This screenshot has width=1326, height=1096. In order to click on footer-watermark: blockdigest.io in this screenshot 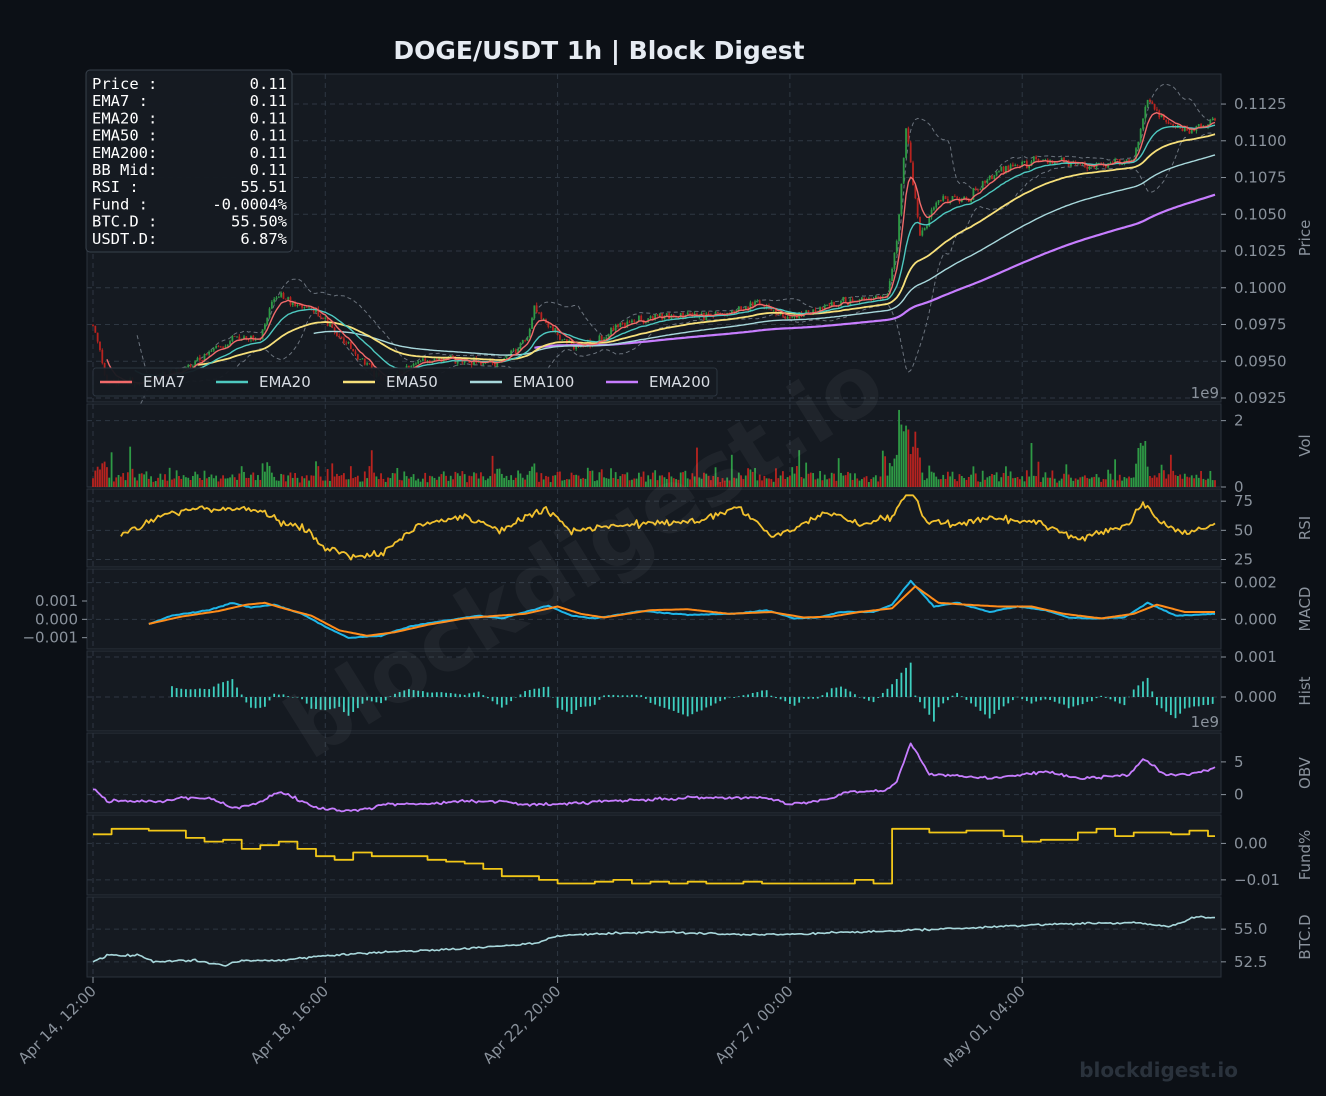, I will do `click(1158, 1070)`.